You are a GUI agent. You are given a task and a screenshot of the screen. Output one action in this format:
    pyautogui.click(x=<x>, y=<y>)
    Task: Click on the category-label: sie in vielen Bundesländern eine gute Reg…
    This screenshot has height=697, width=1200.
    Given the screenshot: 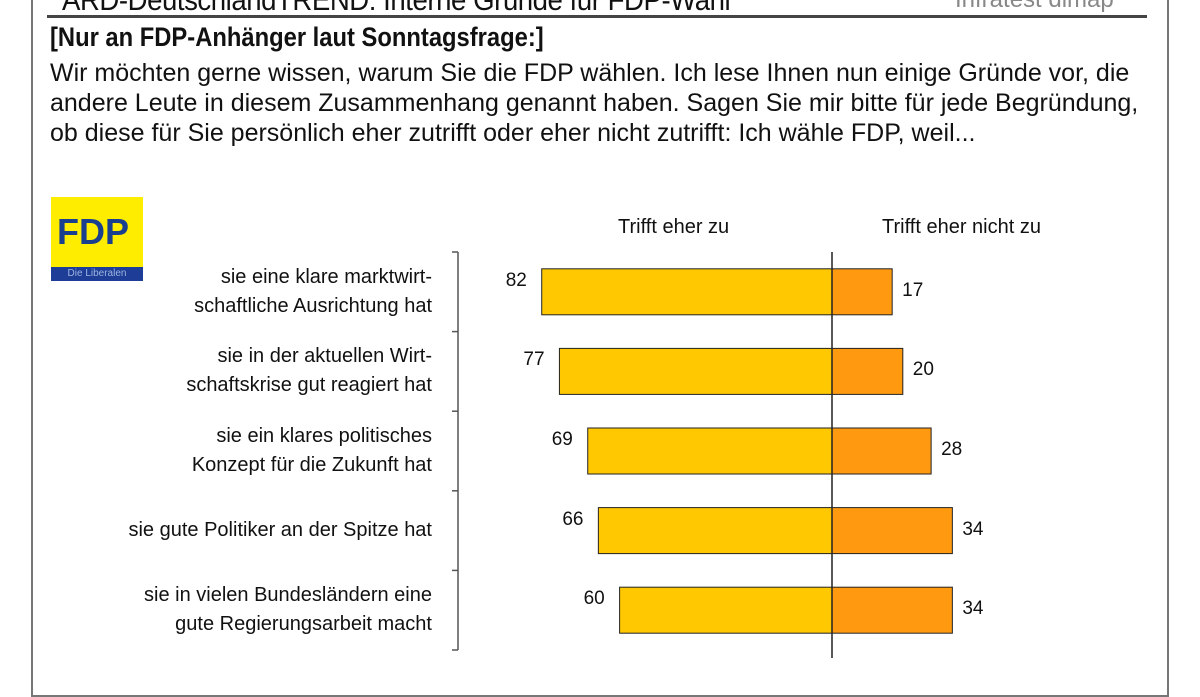 What is the action you would take?
    pyautogui.click(x=288, y=610)
    